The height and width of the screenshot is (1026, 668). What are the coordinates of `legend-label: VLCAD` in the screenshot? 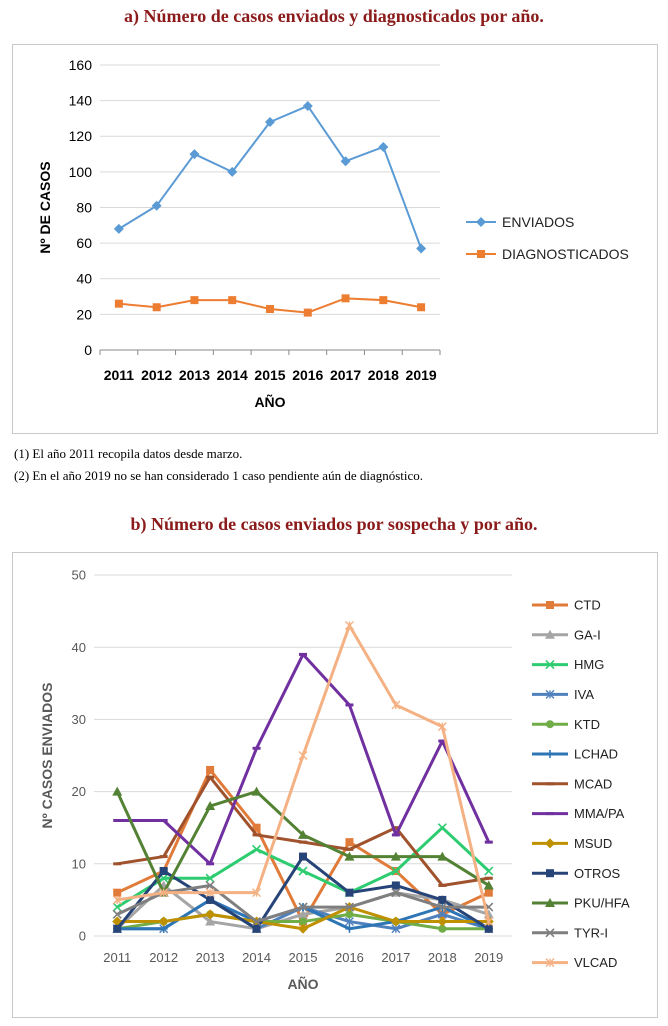 It's located at (595, 962).